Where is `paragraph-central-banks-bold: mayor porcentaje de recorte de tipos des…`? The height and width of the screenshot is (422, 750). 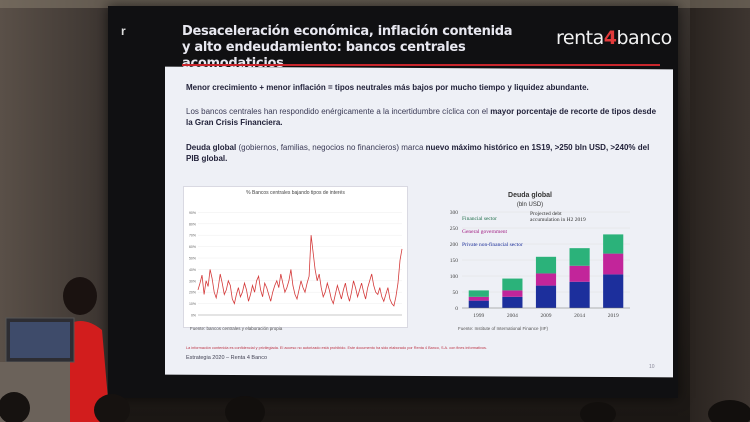 paragraph-central-banks-bold: mayor porcentaje de recorte de tipos des… is located at coordinates (421, 117).